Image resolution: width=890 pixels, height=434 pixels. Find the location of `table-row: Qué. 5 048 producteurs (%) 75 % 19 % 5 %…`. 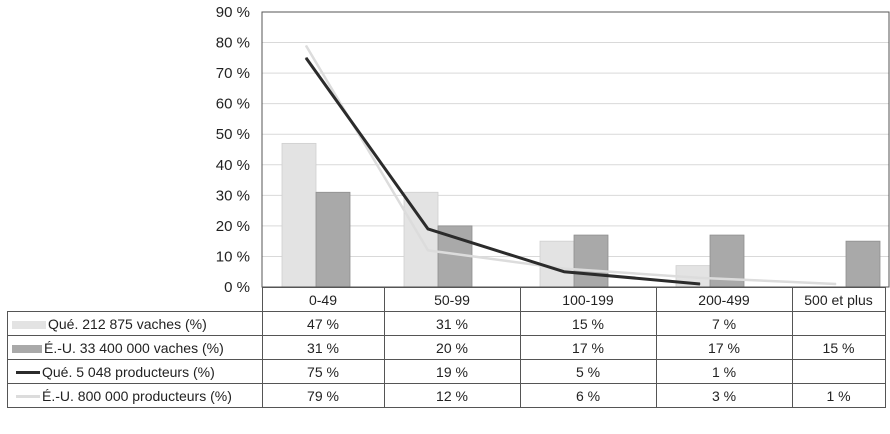

table-row: Qué. 5 048 producteurs (%) 75 % 19 % 5 %… is located at coordinates (446, 371).